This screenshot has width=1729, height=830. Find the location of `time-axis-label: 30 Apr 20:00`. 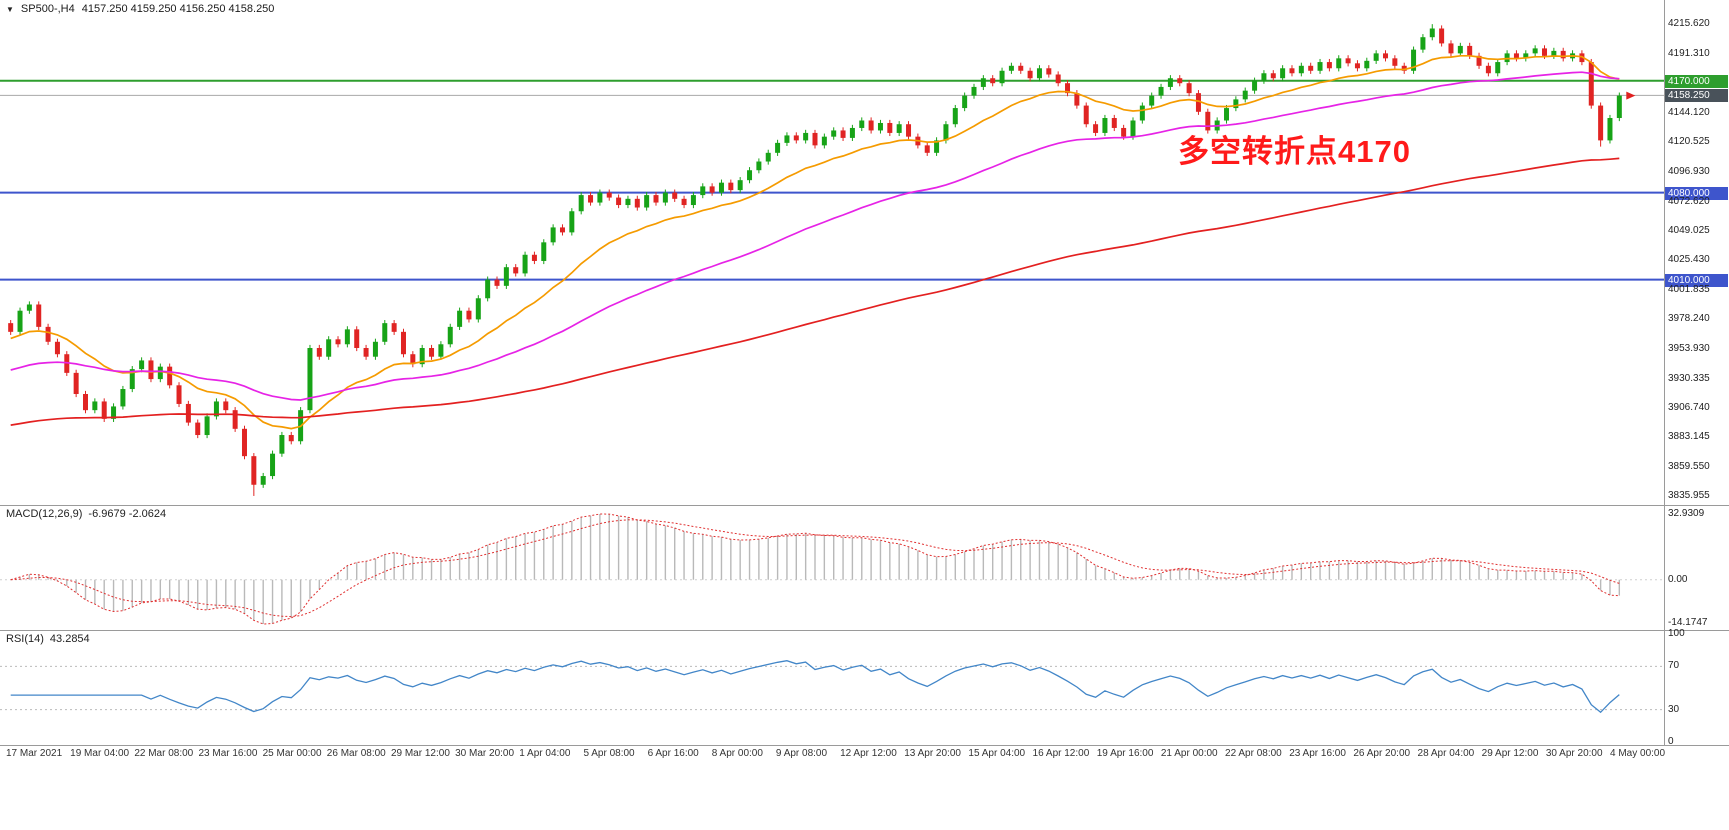

time-axis-label: 30 Apr 20:00 is located at coordinates (1574, 753).